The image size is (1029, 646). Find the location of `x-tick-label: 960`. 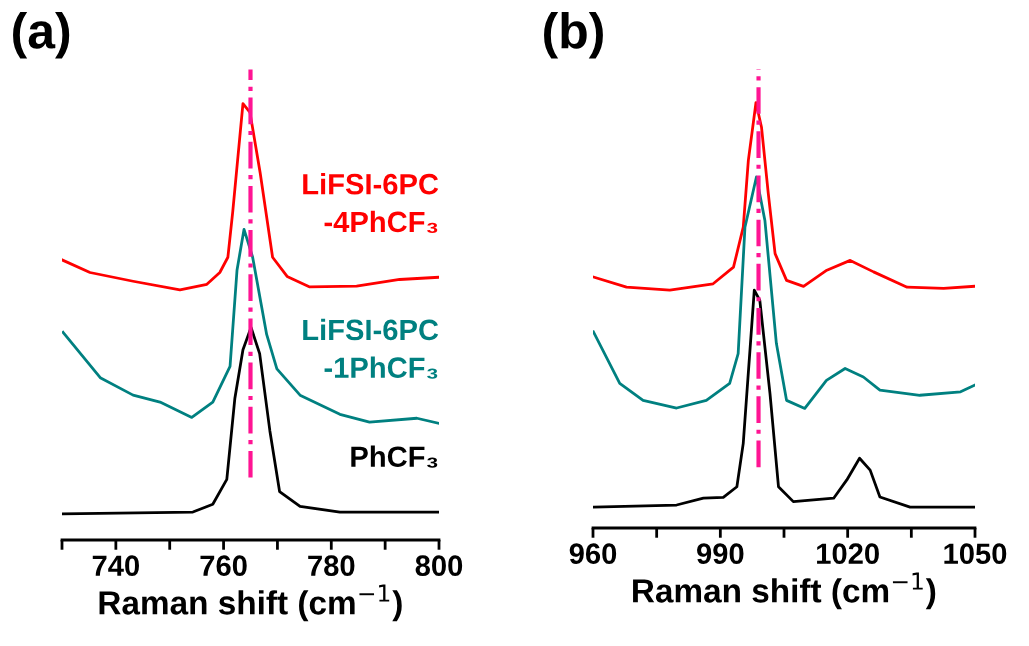

x-tick-label: 960 is located at coordinates (593, 554).